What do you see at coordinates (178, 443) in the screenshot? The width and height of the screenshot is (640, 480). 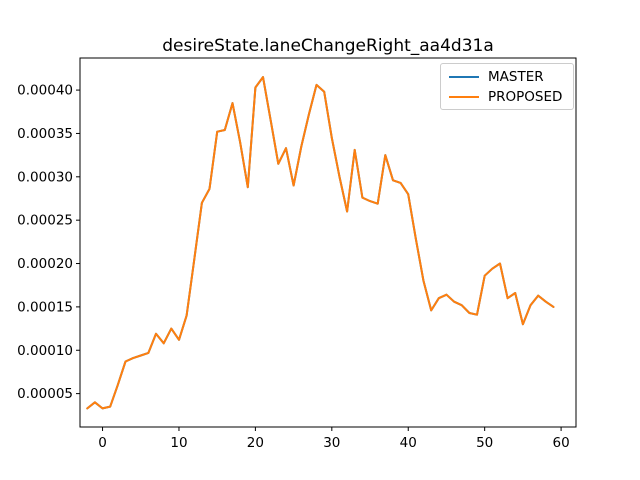 I see `x-tick-label: 10` at bounding box center [178, 443].